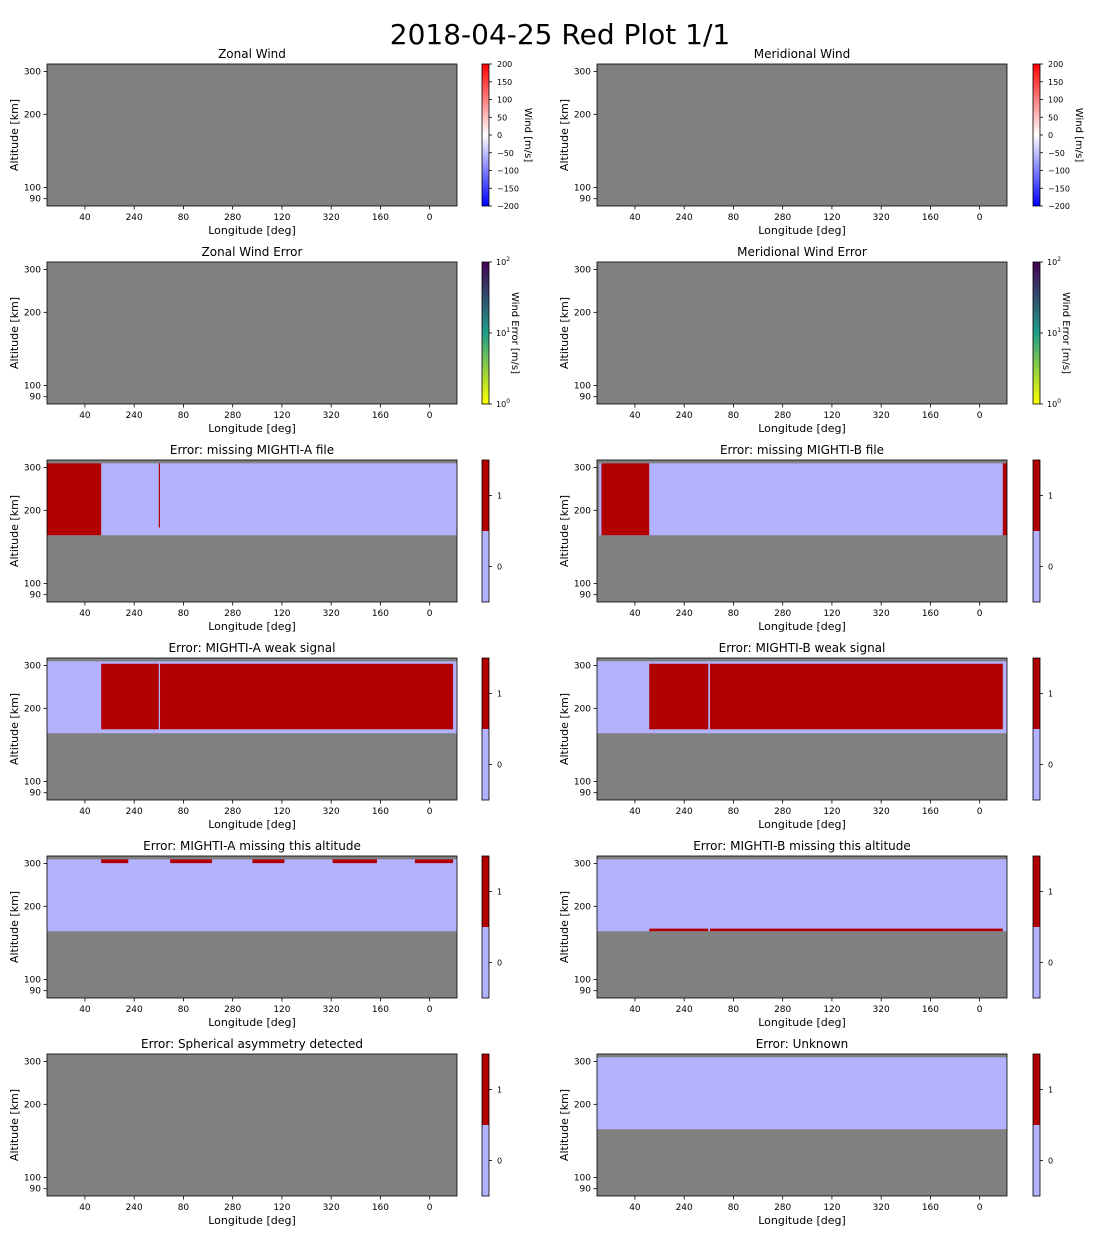 This screenshot has height=1260, width=1120. Describe the element at coordinates (782, 1010) in the screenshot. I see `x-tick-label: 280` at that location.